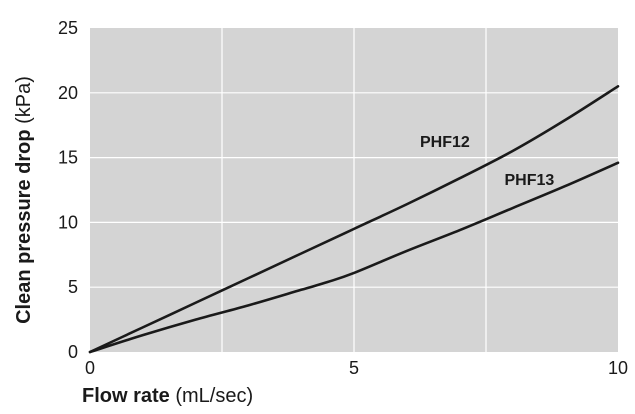 The width and height of the screenshot is (635, 414). I want to click on y-axis-label-unit: (kPa), so click(24, 102).